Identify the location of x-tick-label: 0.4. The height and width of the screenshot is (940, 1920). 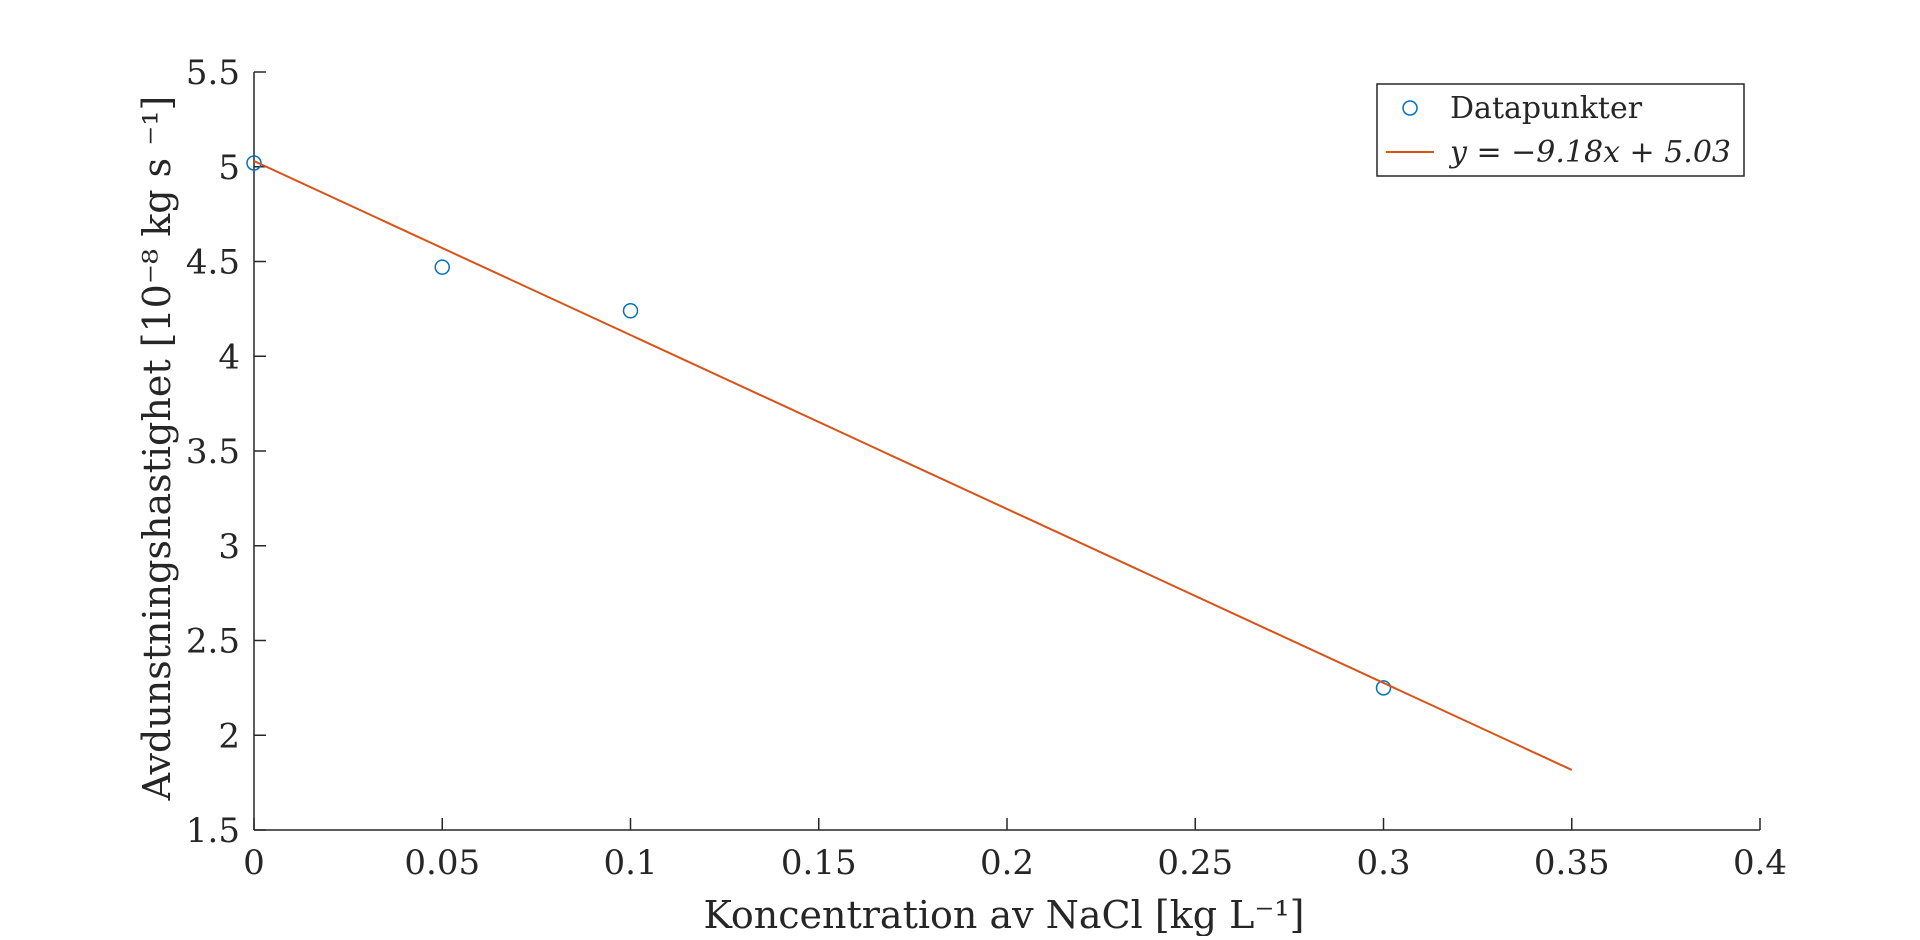
(1760, 863).